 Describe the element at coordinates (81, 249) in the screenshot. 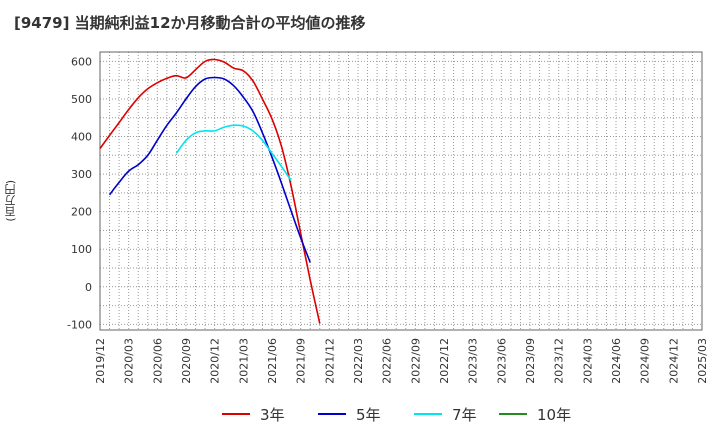

I see `y-tick-label: 100` at that location.